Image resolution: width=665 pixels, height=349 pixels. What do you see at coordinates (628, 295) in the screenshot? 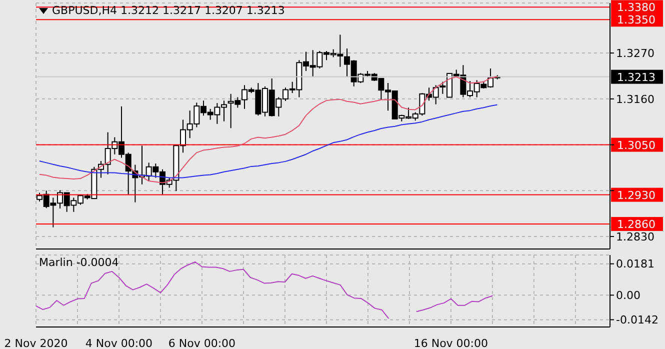
I see `y-tick-label: 0.00` at bounding box center [628, 295].